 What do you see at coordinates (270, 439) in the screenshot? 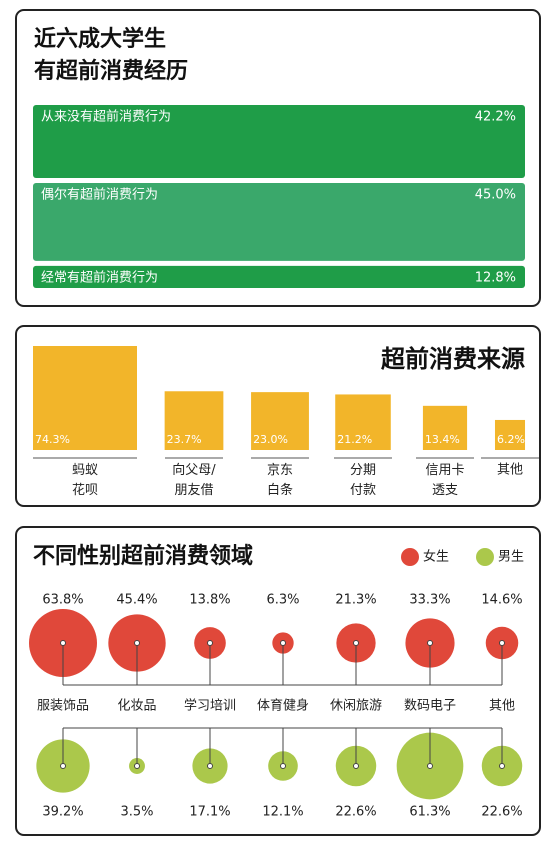
I see `value-label: 23.0%` at bounding box center [270, 439].